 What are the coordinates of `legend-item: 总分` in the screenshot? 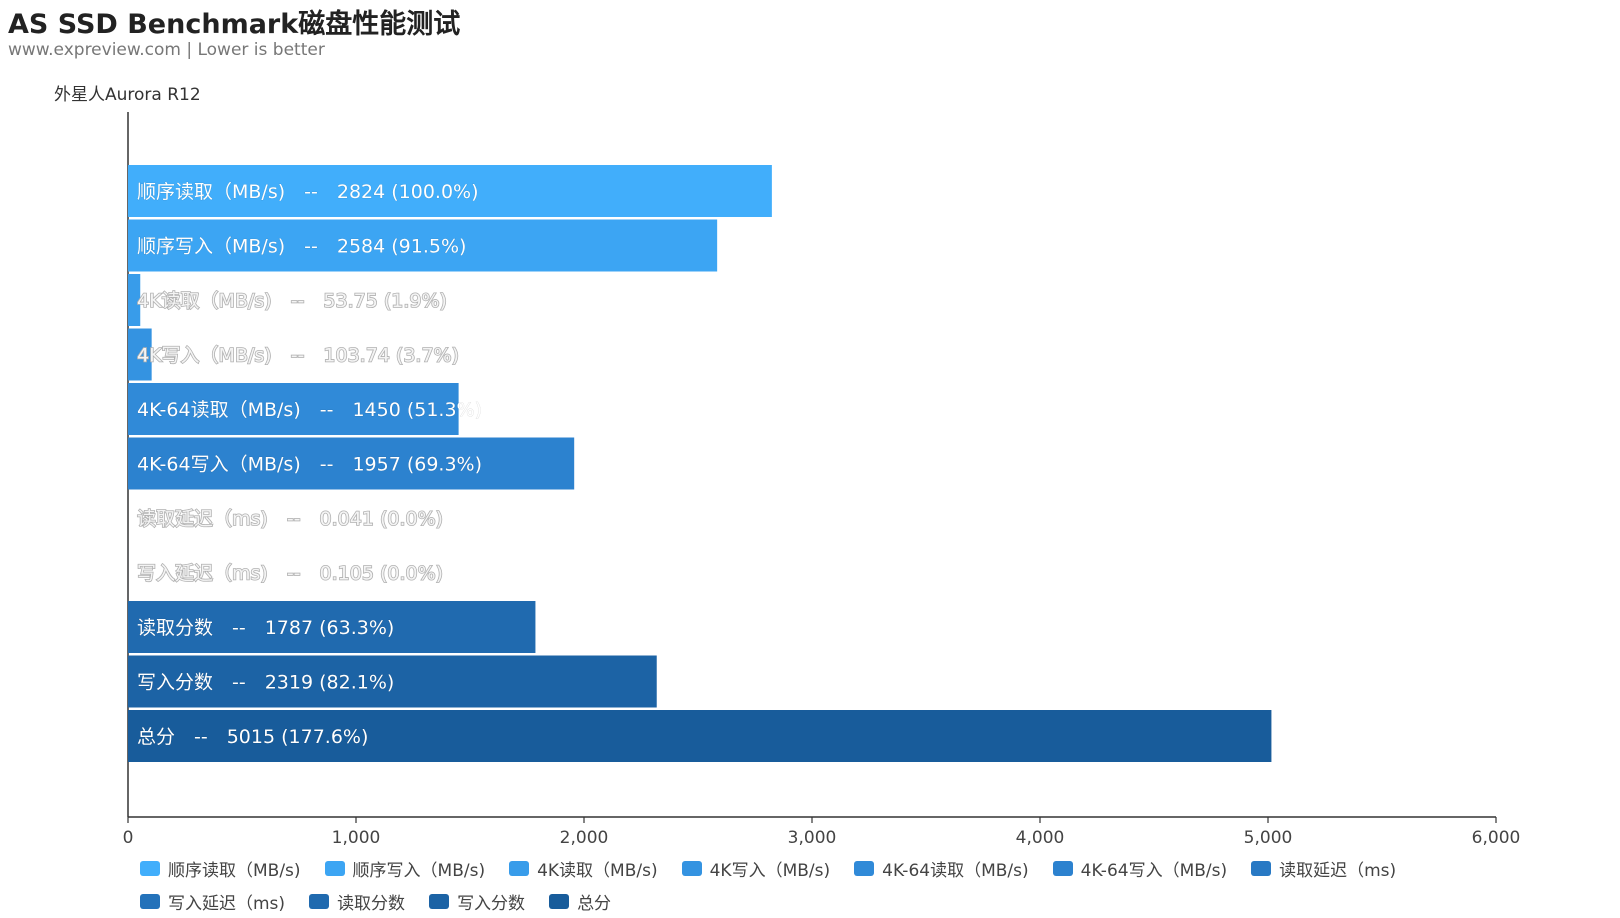 It's located at (580, 901).